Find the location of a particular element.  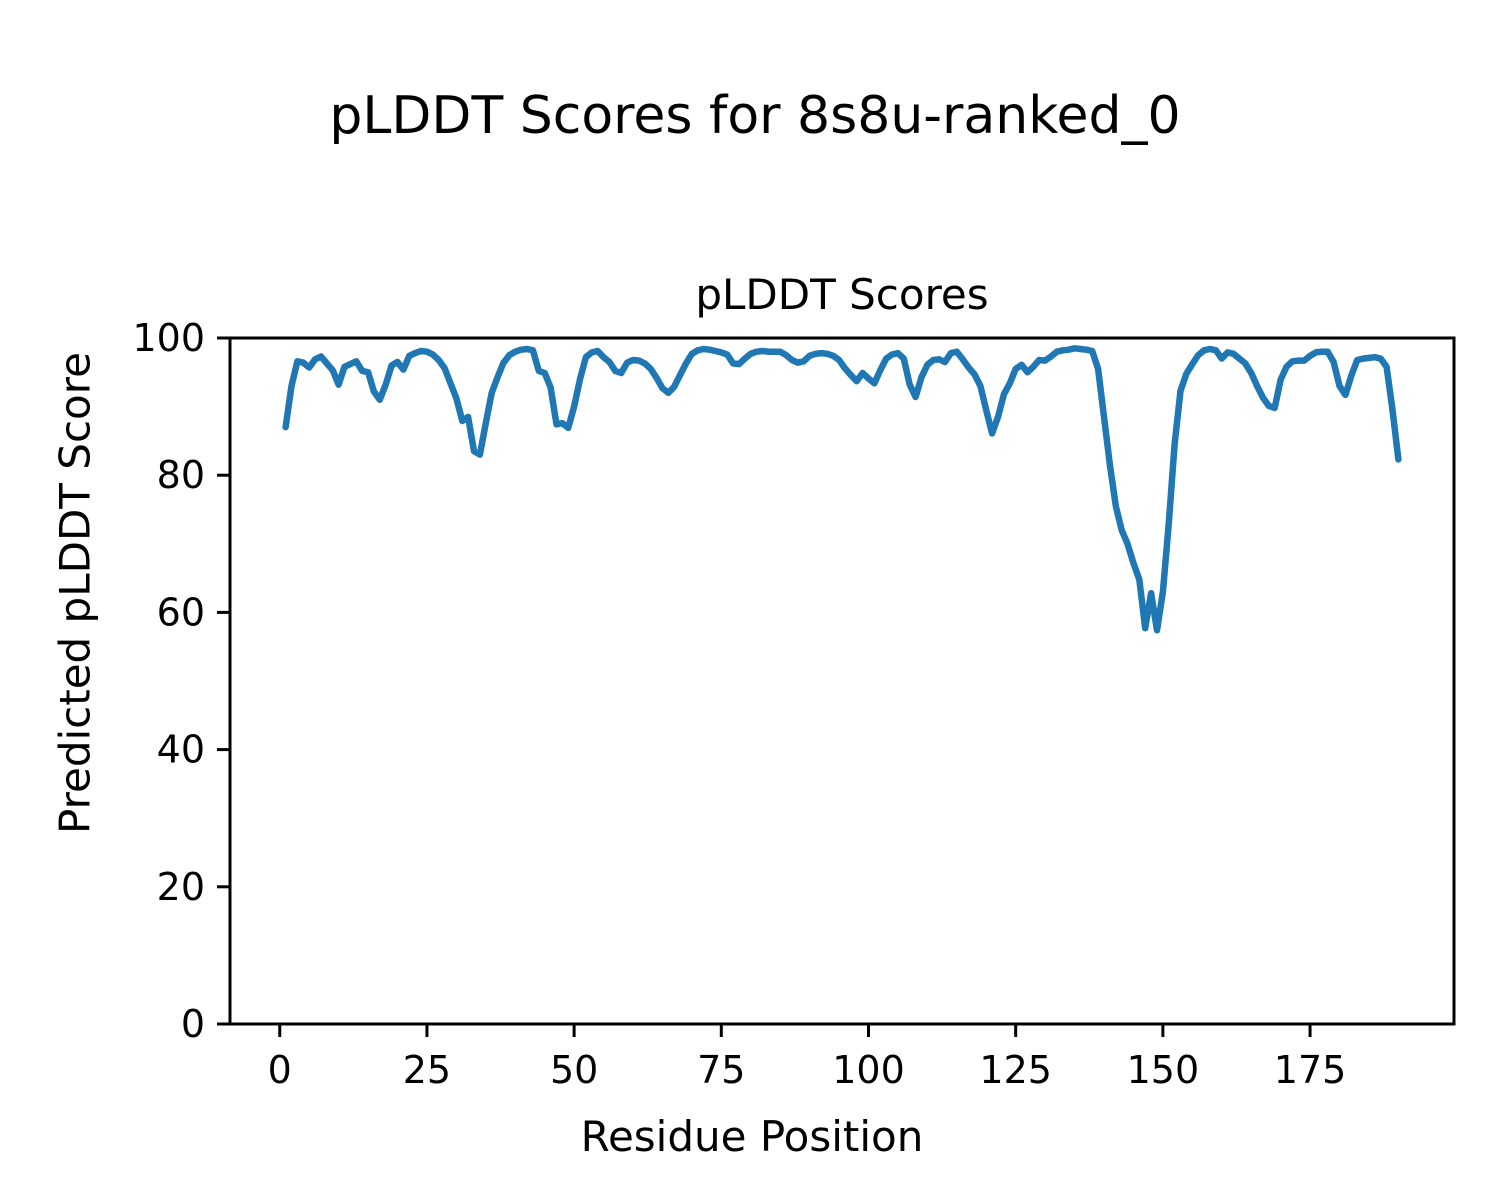

x-tick-label: 50 is located at coordinates (574, 1070).